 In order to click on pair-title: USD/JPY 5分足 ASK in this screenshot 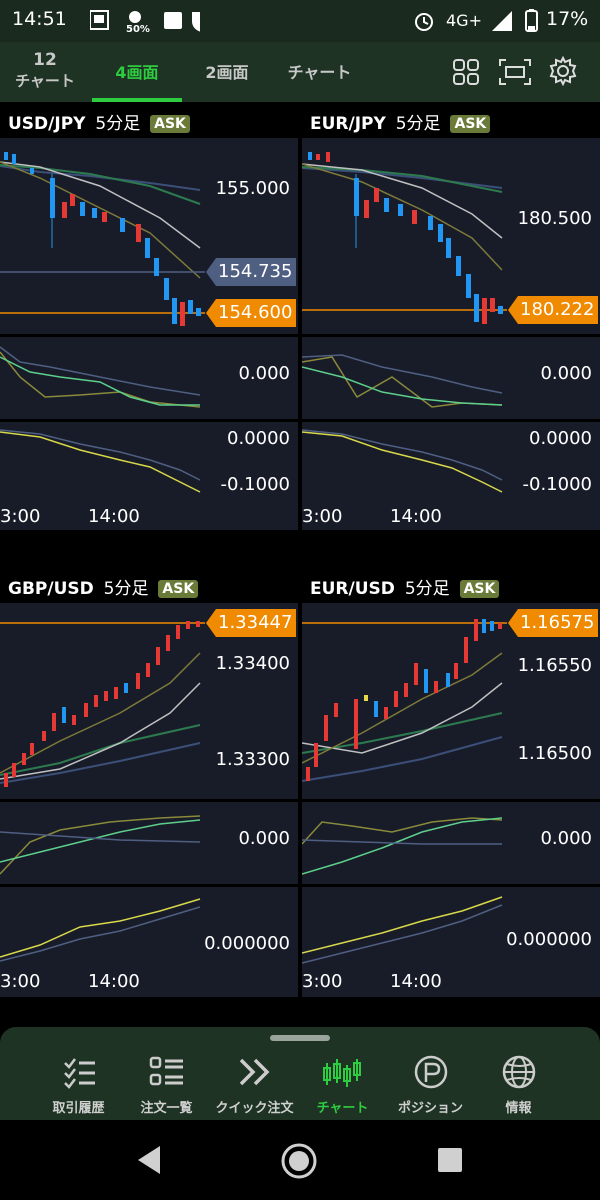, I will do `click(99, 121)`.